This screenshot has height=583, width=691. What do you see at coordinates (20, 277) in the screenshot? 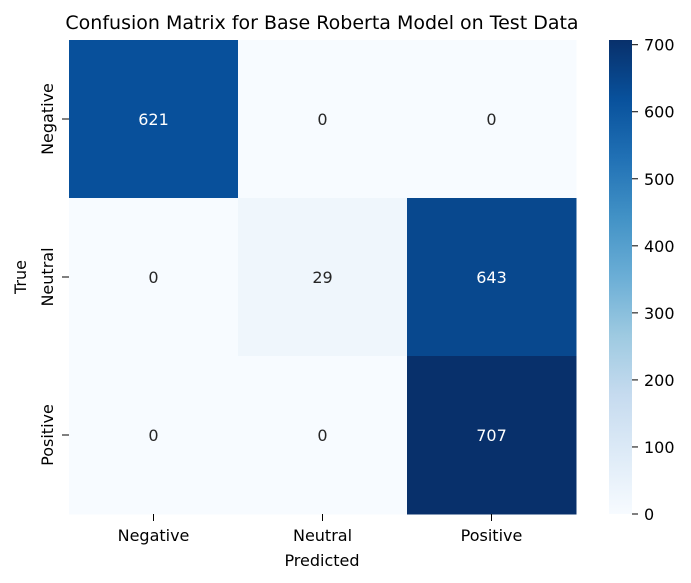
I see `y-axis-label: True` at bounding box center [20, 277].